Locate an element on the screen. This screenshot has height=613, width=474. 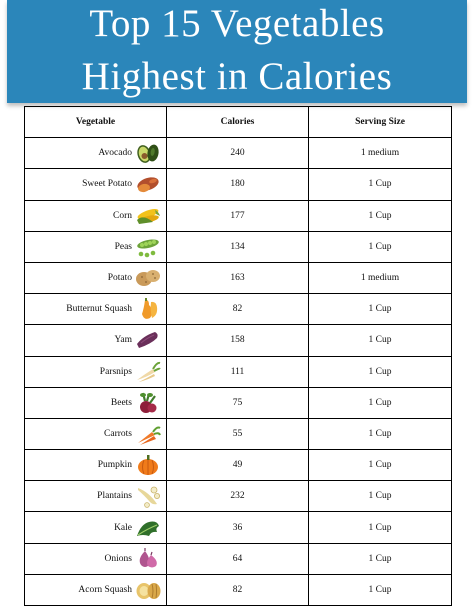
calories-cell: 158 is located at coordinates (237, 340).